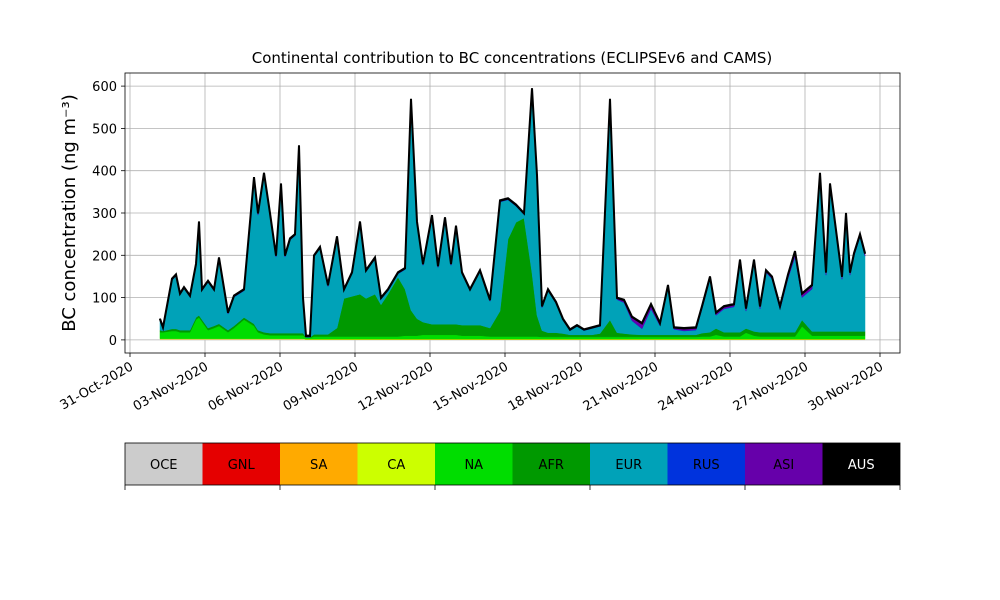 This screenshot has width=1000, height=600. I want to click on x-tick-label: 27-Nov-2020, so click(771, 386).